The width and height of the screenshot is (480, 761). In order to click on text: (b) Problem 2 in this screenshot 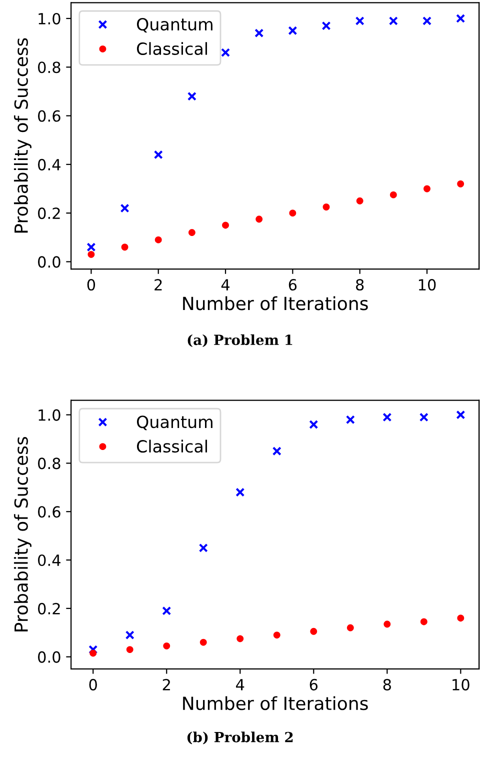, I will do `click(240, 738)`.